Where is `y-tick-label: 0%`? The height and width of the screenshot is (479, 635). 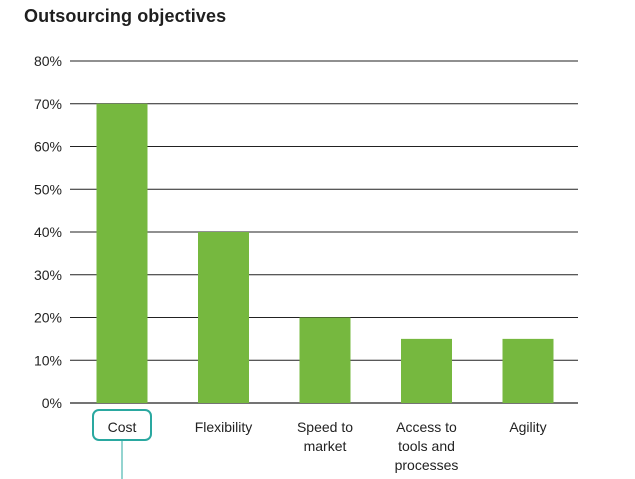
y-tick-label: 0% is located at coordinates (52, 403).